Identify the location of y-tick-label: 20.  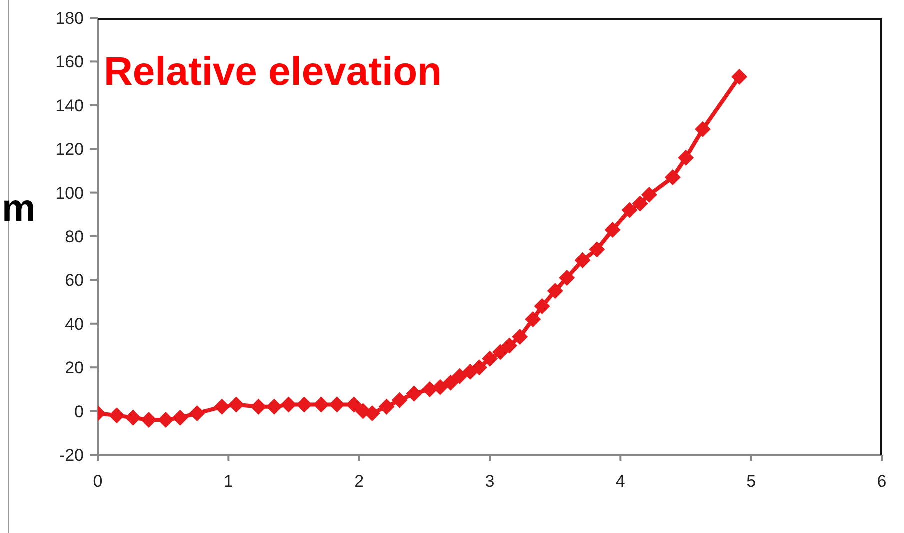
(74, 368).